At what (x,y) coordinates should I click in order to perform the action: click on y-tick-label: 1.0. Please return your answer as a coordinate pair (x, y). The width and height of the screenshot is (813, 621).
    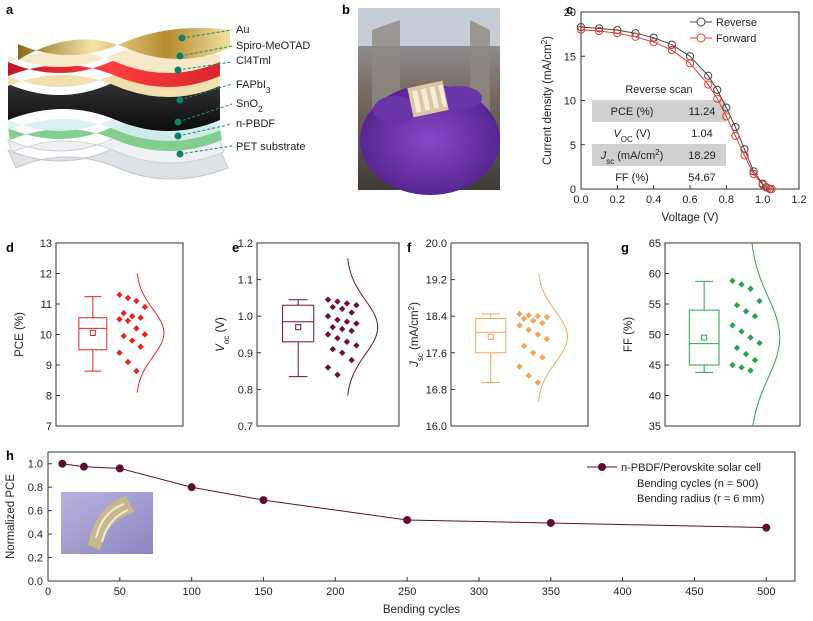
    Looking at the image, I should click on (35, 465).